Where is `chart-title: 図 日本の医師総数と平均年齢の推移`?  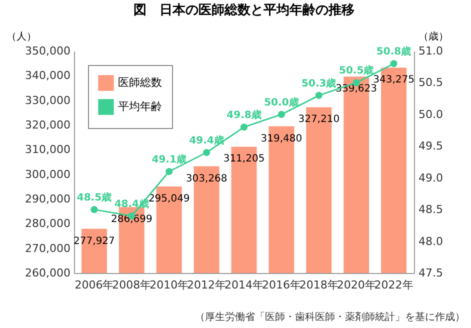
chart-title: 図 日本の医師総数と平均年齢の推移 is located at coordinates (244, 10).